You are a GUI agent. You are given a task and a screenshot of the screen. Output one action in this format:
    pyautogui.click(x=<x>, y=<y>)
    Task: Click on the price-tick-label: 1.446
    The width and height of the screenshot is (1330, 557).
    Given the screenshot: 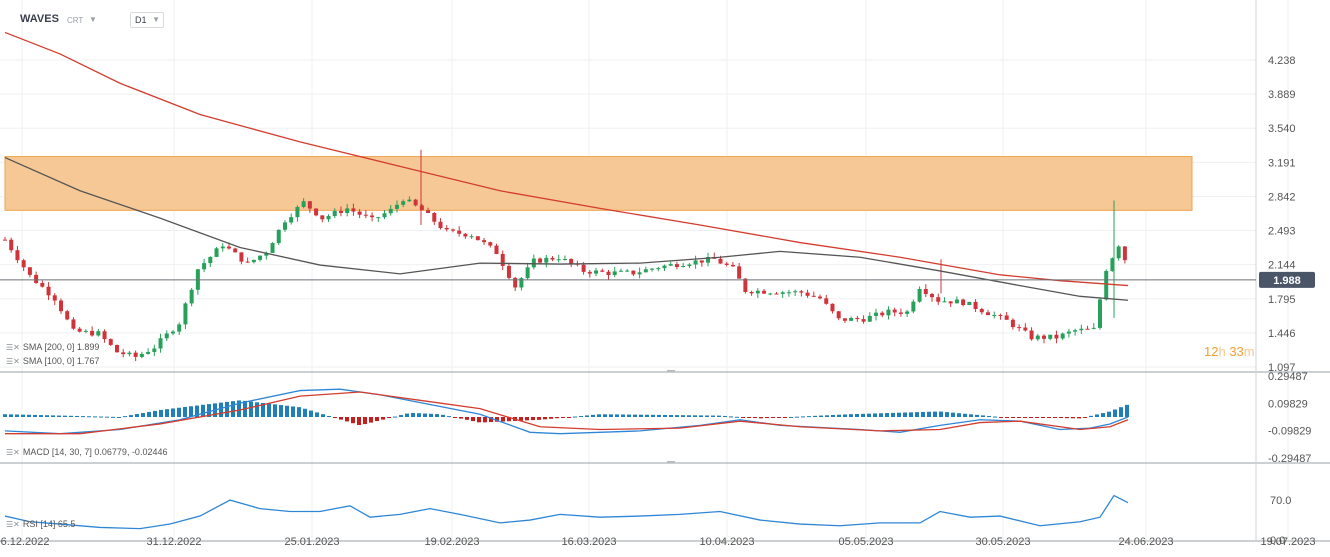 What is the action you would take?
    pyautogui.click(x=1282, y=334)
    